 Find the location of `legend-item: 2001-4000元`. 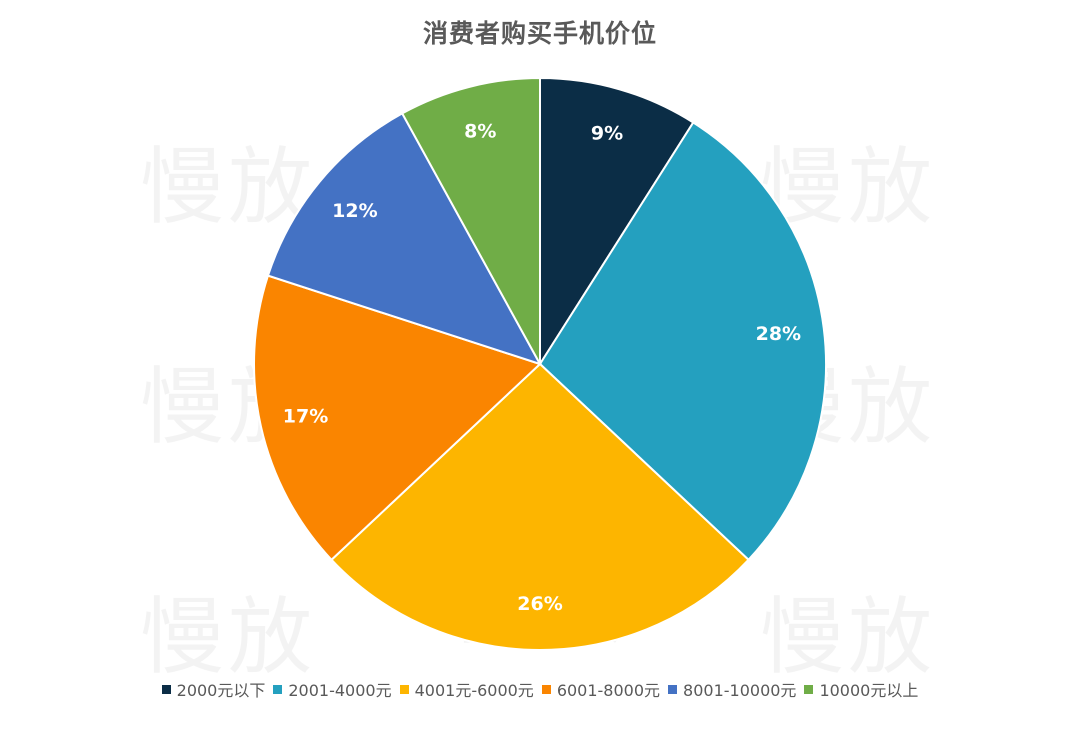

legend-item: 2001-4000元 is located at coordinates (332, 689).